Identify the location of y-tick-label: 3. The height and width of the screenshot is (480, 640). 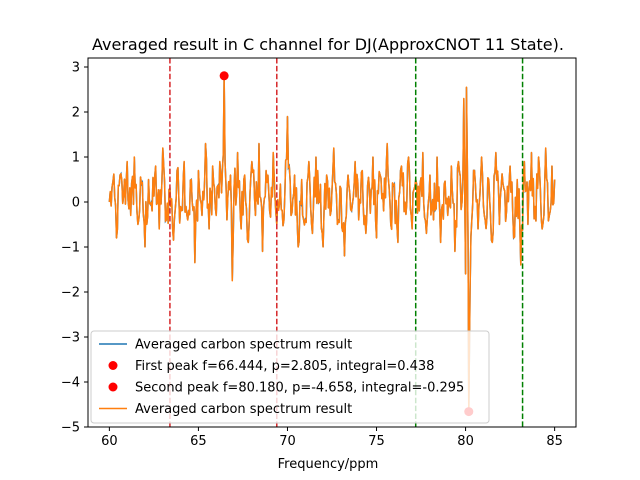
(76, 68).